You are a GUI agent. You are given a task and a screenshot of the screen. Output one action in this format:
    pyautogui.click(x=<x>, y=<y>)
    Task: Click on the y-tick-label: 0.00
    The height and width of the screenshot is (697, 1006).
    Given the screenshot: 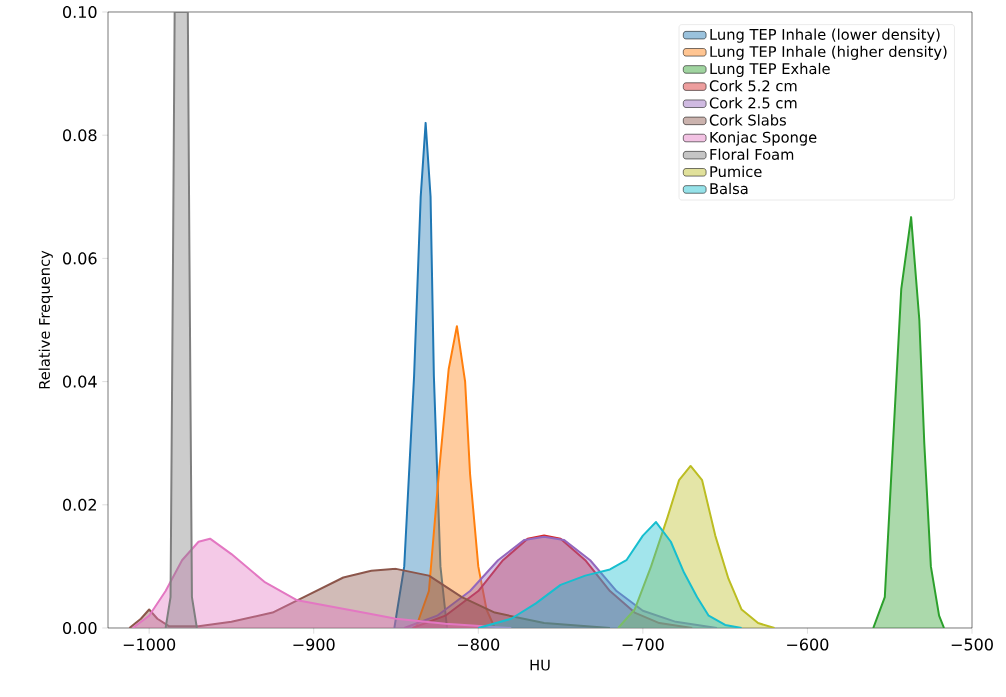 What is the action you would take?
    pyautogui.click(x=80, y=628)
    